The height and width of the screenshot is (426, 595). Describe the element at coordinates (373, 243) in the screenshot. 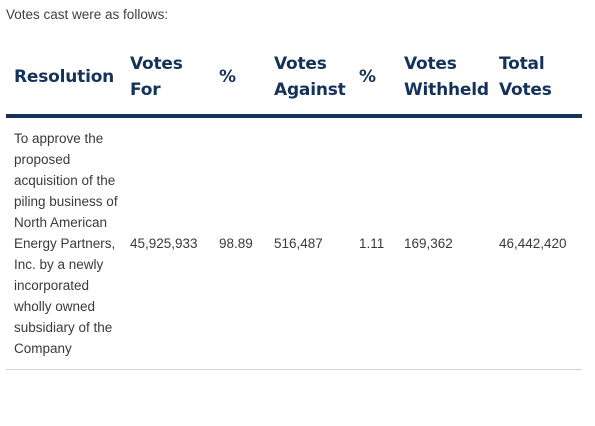

I see `cell-percent-against: 1.11` at that location.